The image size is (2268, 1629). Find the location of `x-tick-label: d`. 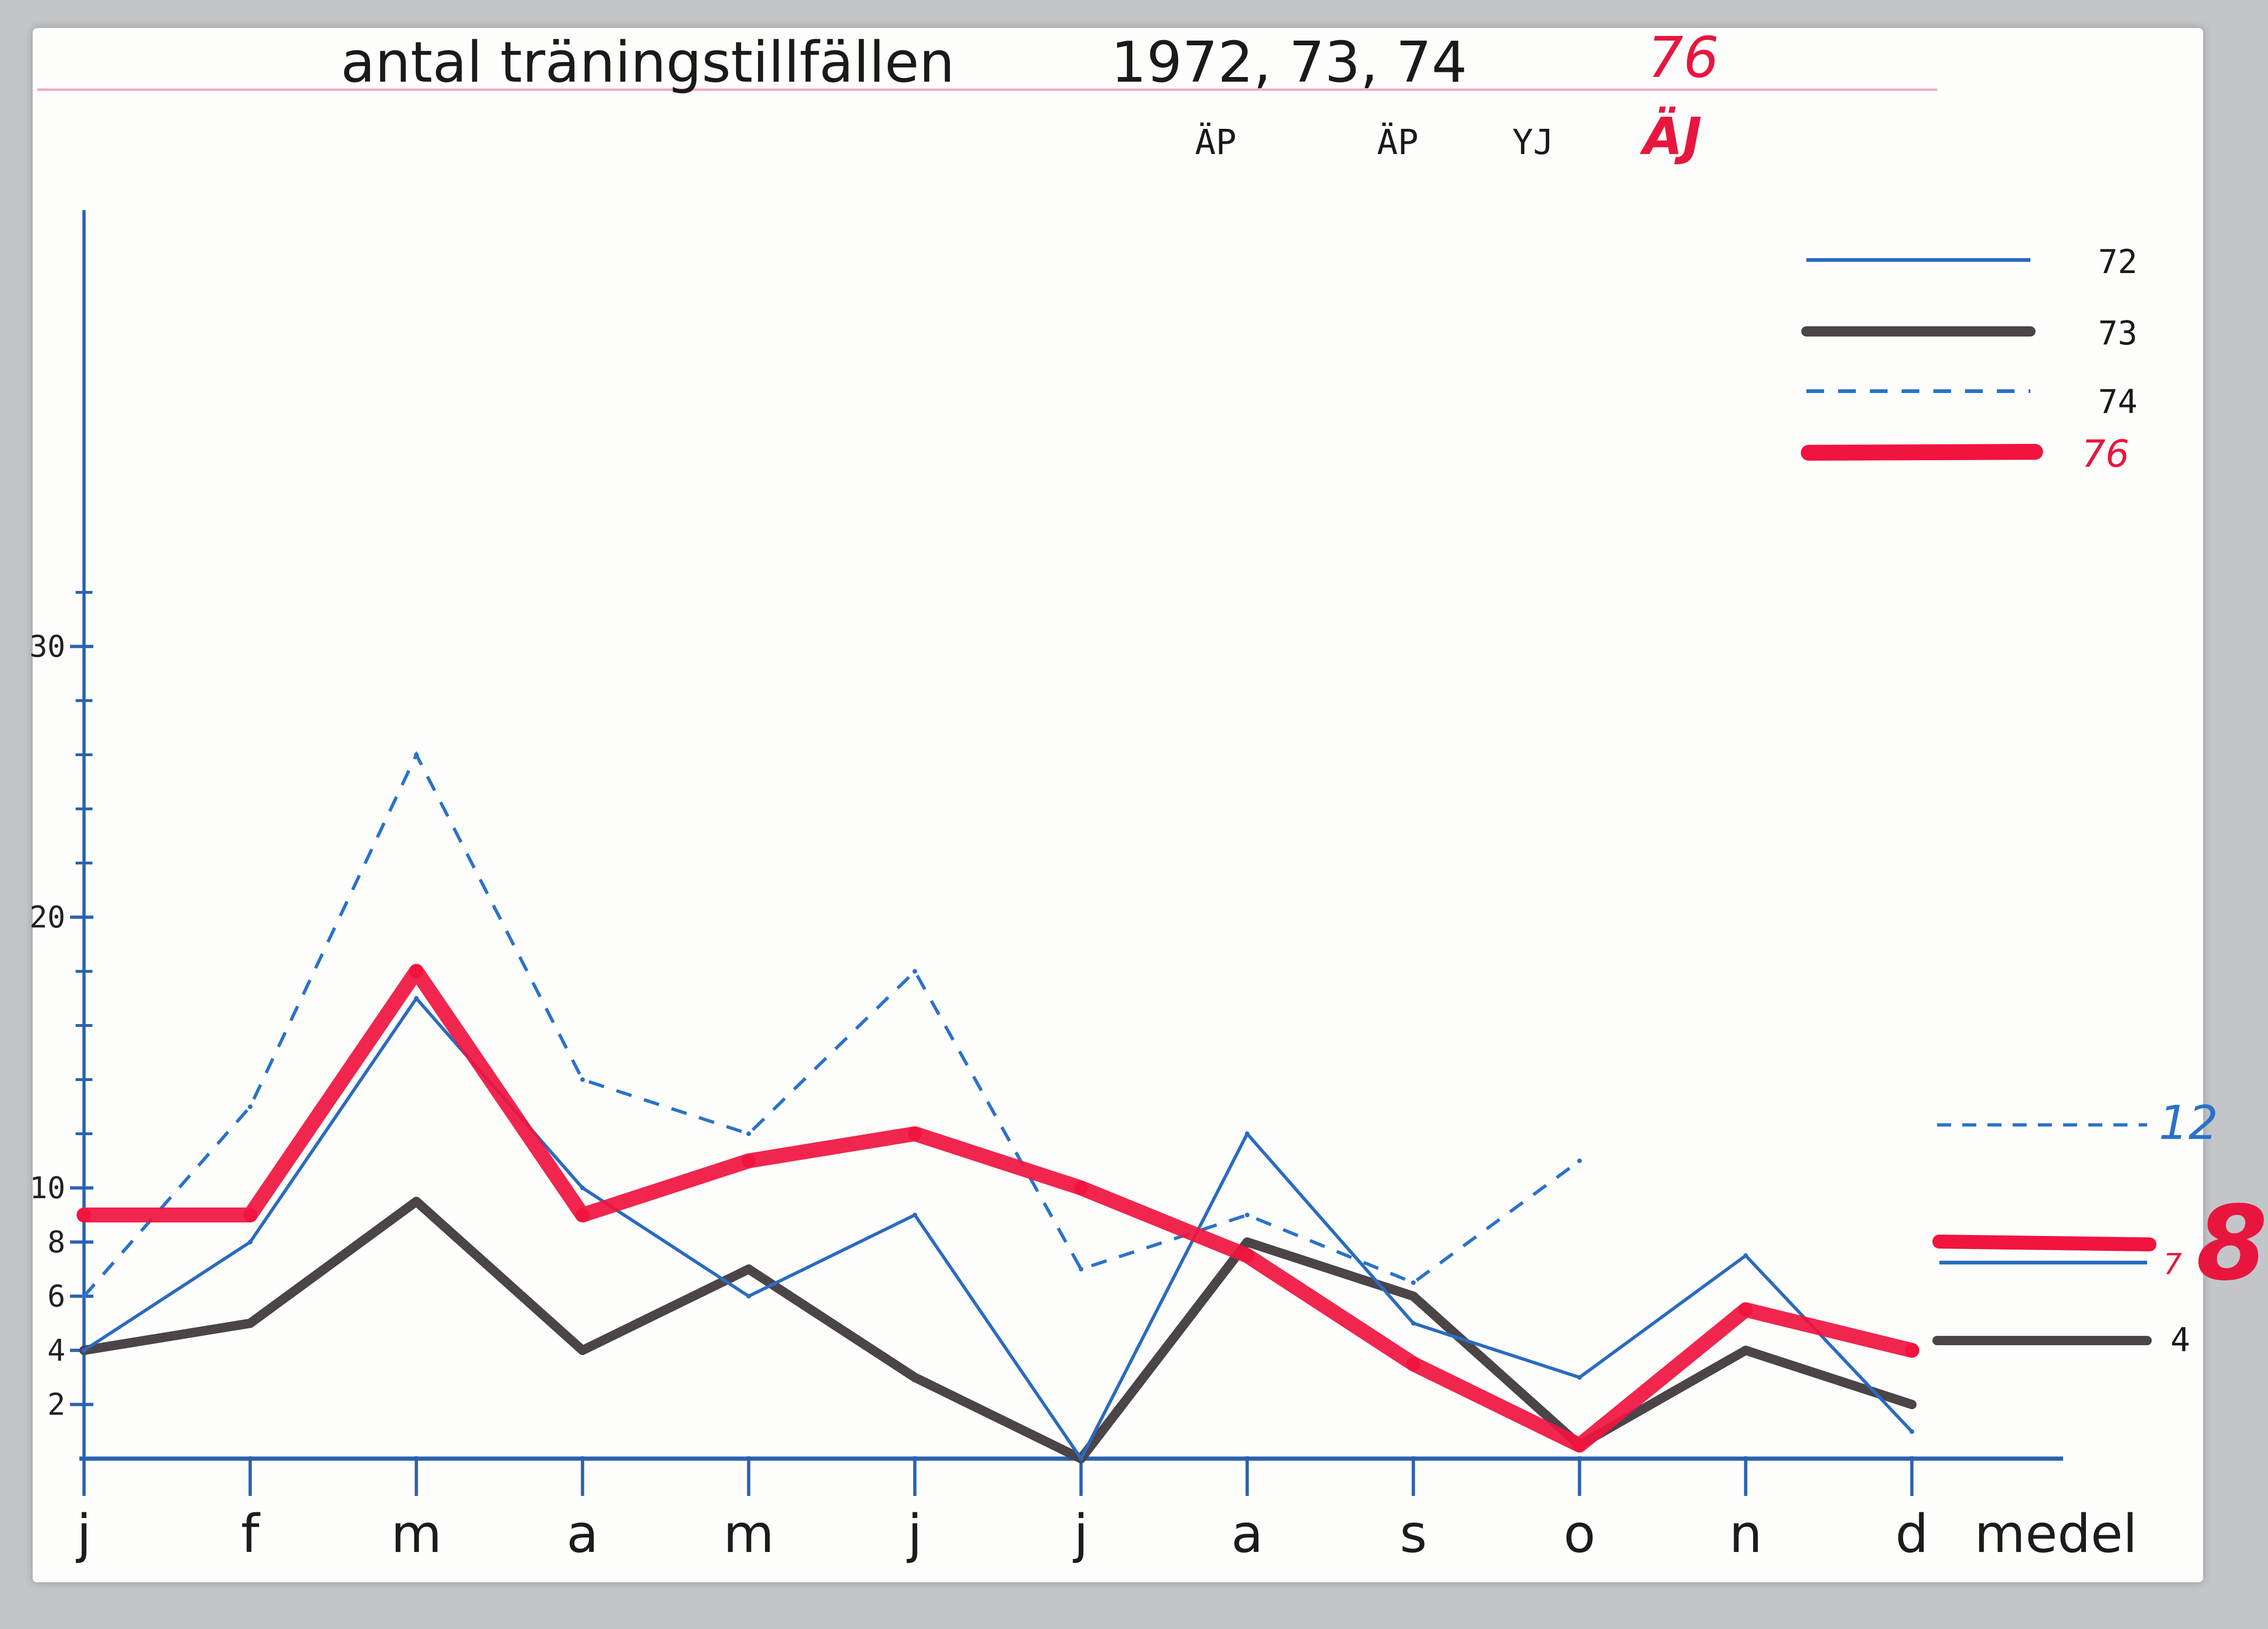

x-tick-label: d is located at coordinates (1911, 1535).